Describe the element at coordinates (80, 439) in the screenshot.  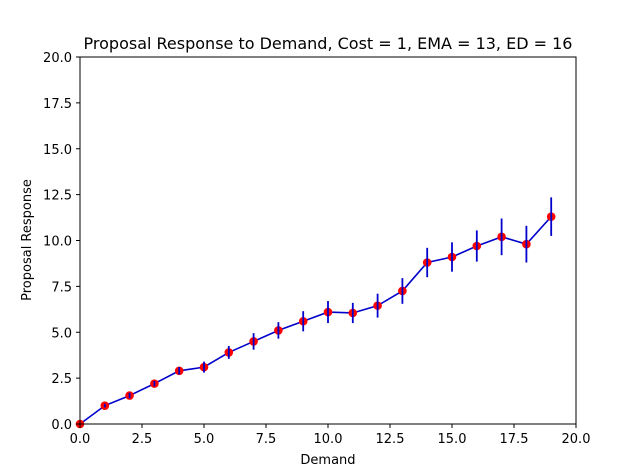
I see `x-tick-label: 0.0` at that location.